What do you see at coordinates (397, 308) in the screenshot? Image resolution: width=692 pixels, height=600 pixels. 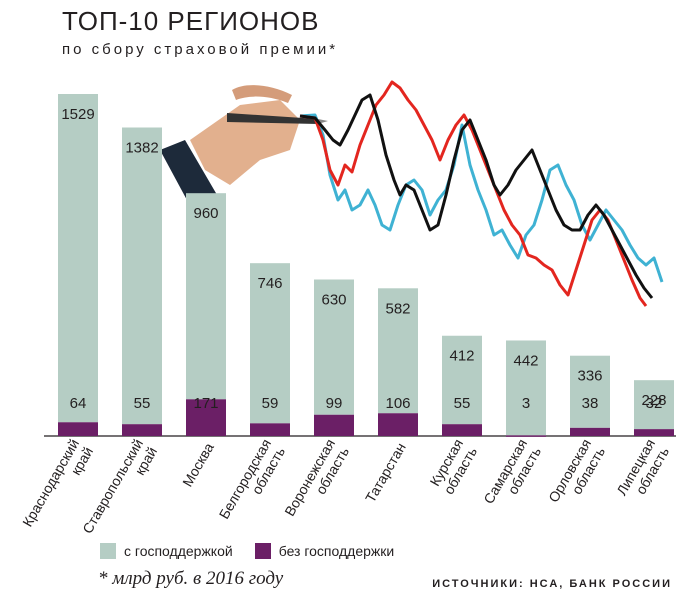 I see `data-label-with-support: 582` at bounding box center [397, 308].